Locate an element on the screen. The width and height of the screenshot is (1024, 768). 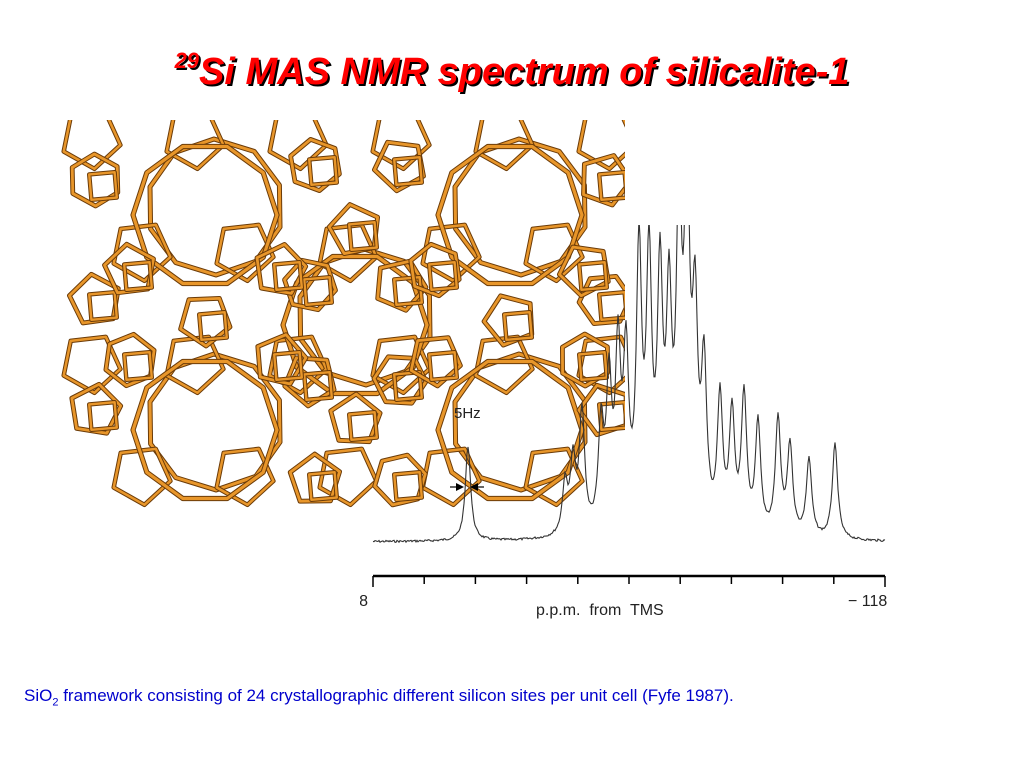
title-text: Si MAS NMR spectrum of silicalite-1 is located at coordinates (524, 72).